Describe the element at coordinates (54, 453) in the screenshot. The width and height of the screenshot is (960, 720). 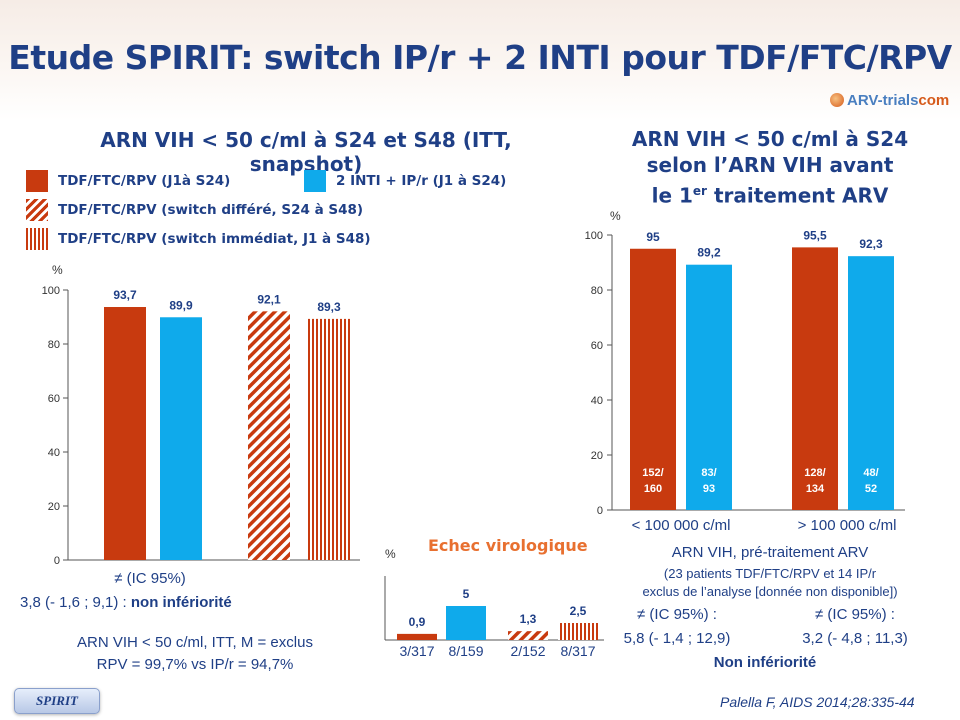
I see `left-y-tick-label: 40` at that location.